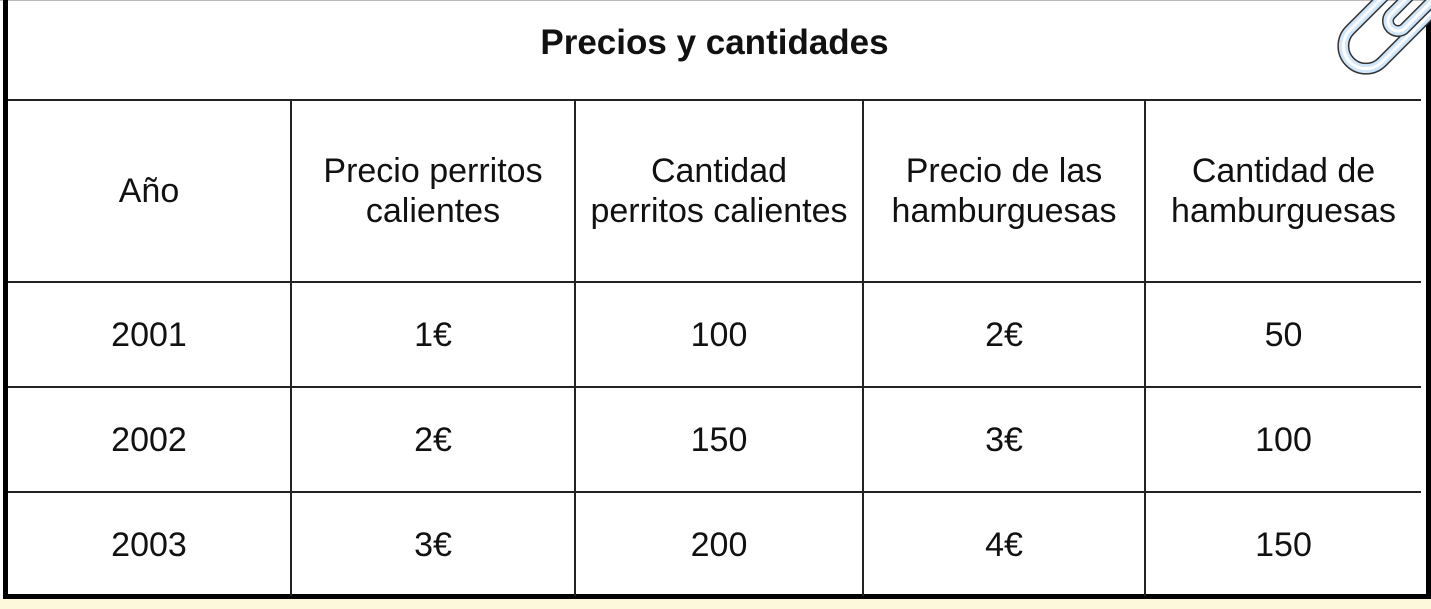 The width and height of the screenshot is (1431, 609). What do you see at coordinates (149, 334) in the screenshot?
I see `table-cell: 2001` at bounding box center [149, 334].